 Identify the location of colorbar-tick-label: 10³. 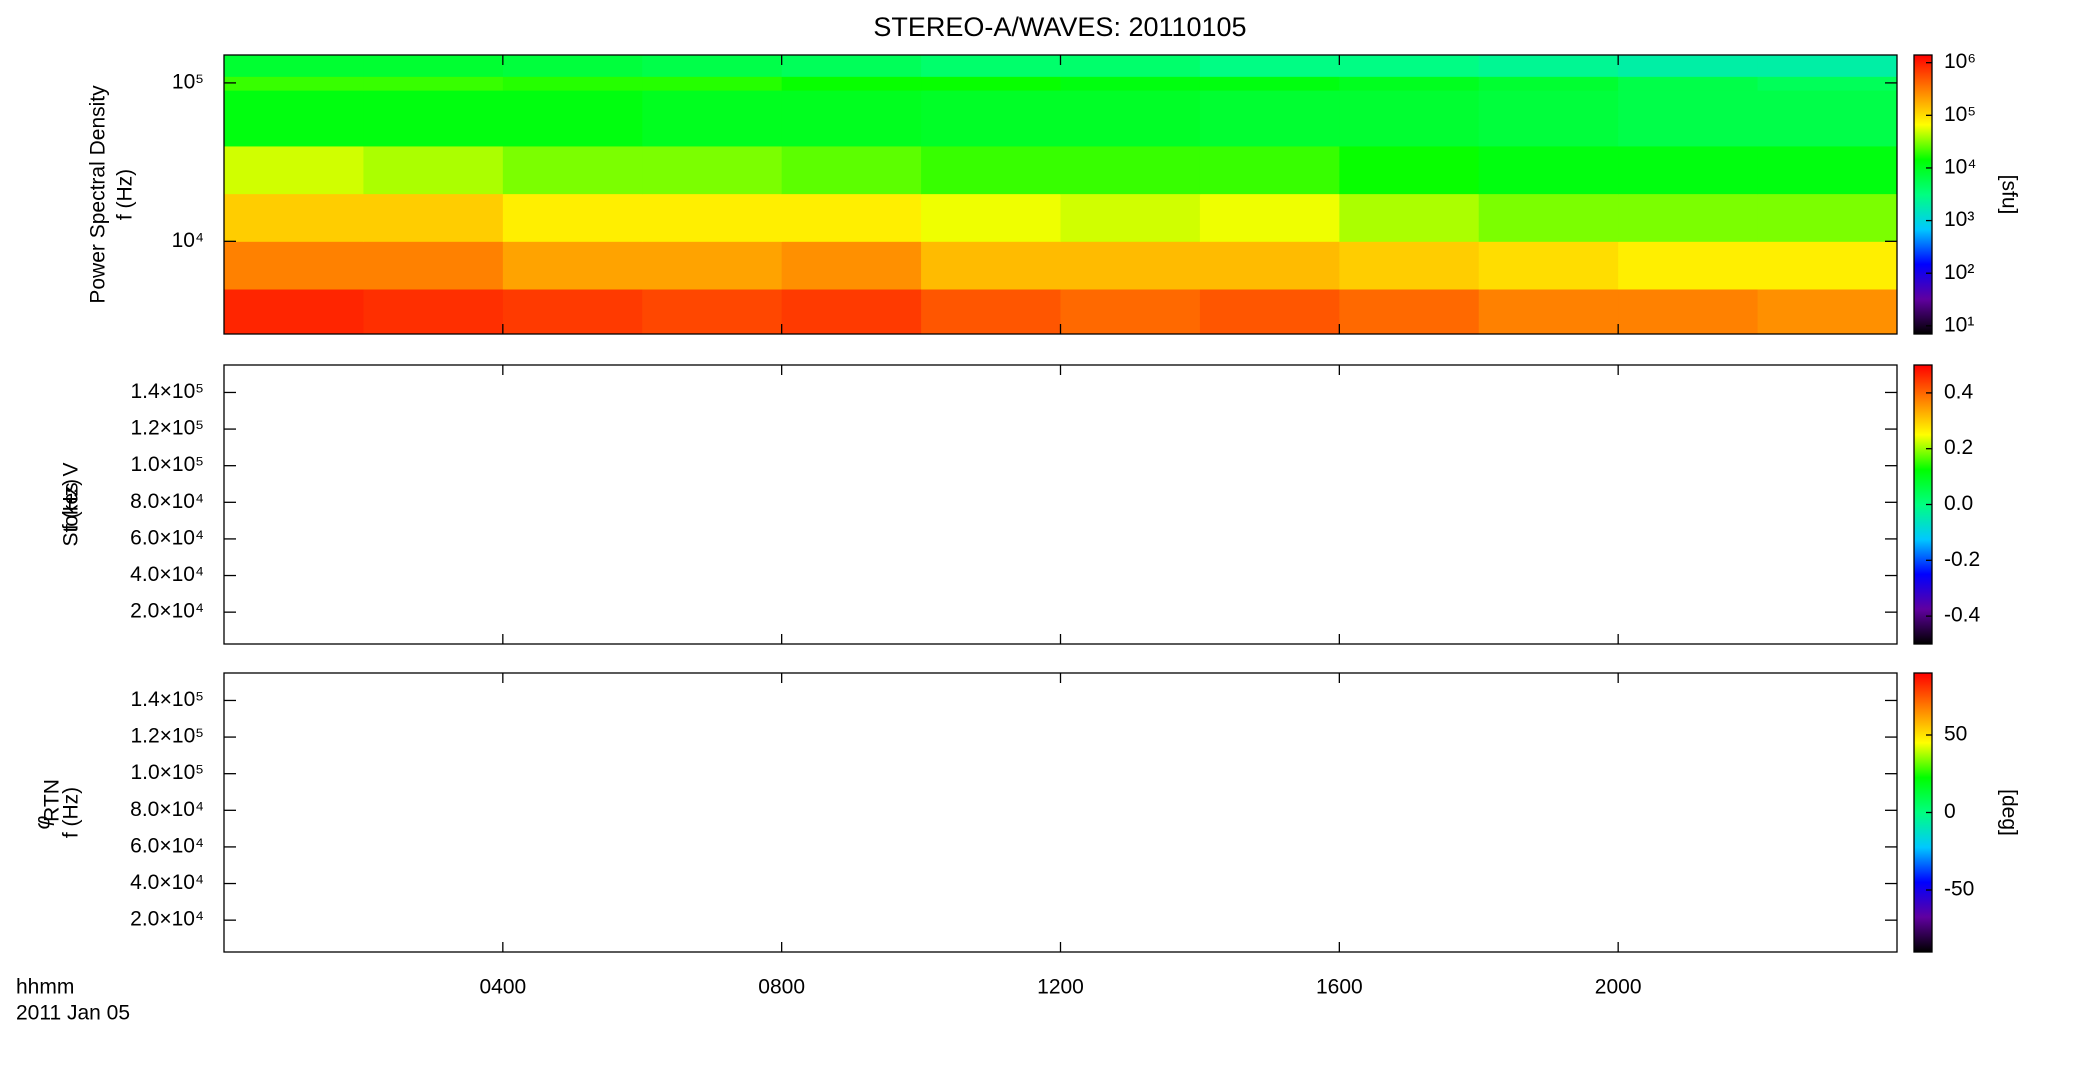
(1959, 219).